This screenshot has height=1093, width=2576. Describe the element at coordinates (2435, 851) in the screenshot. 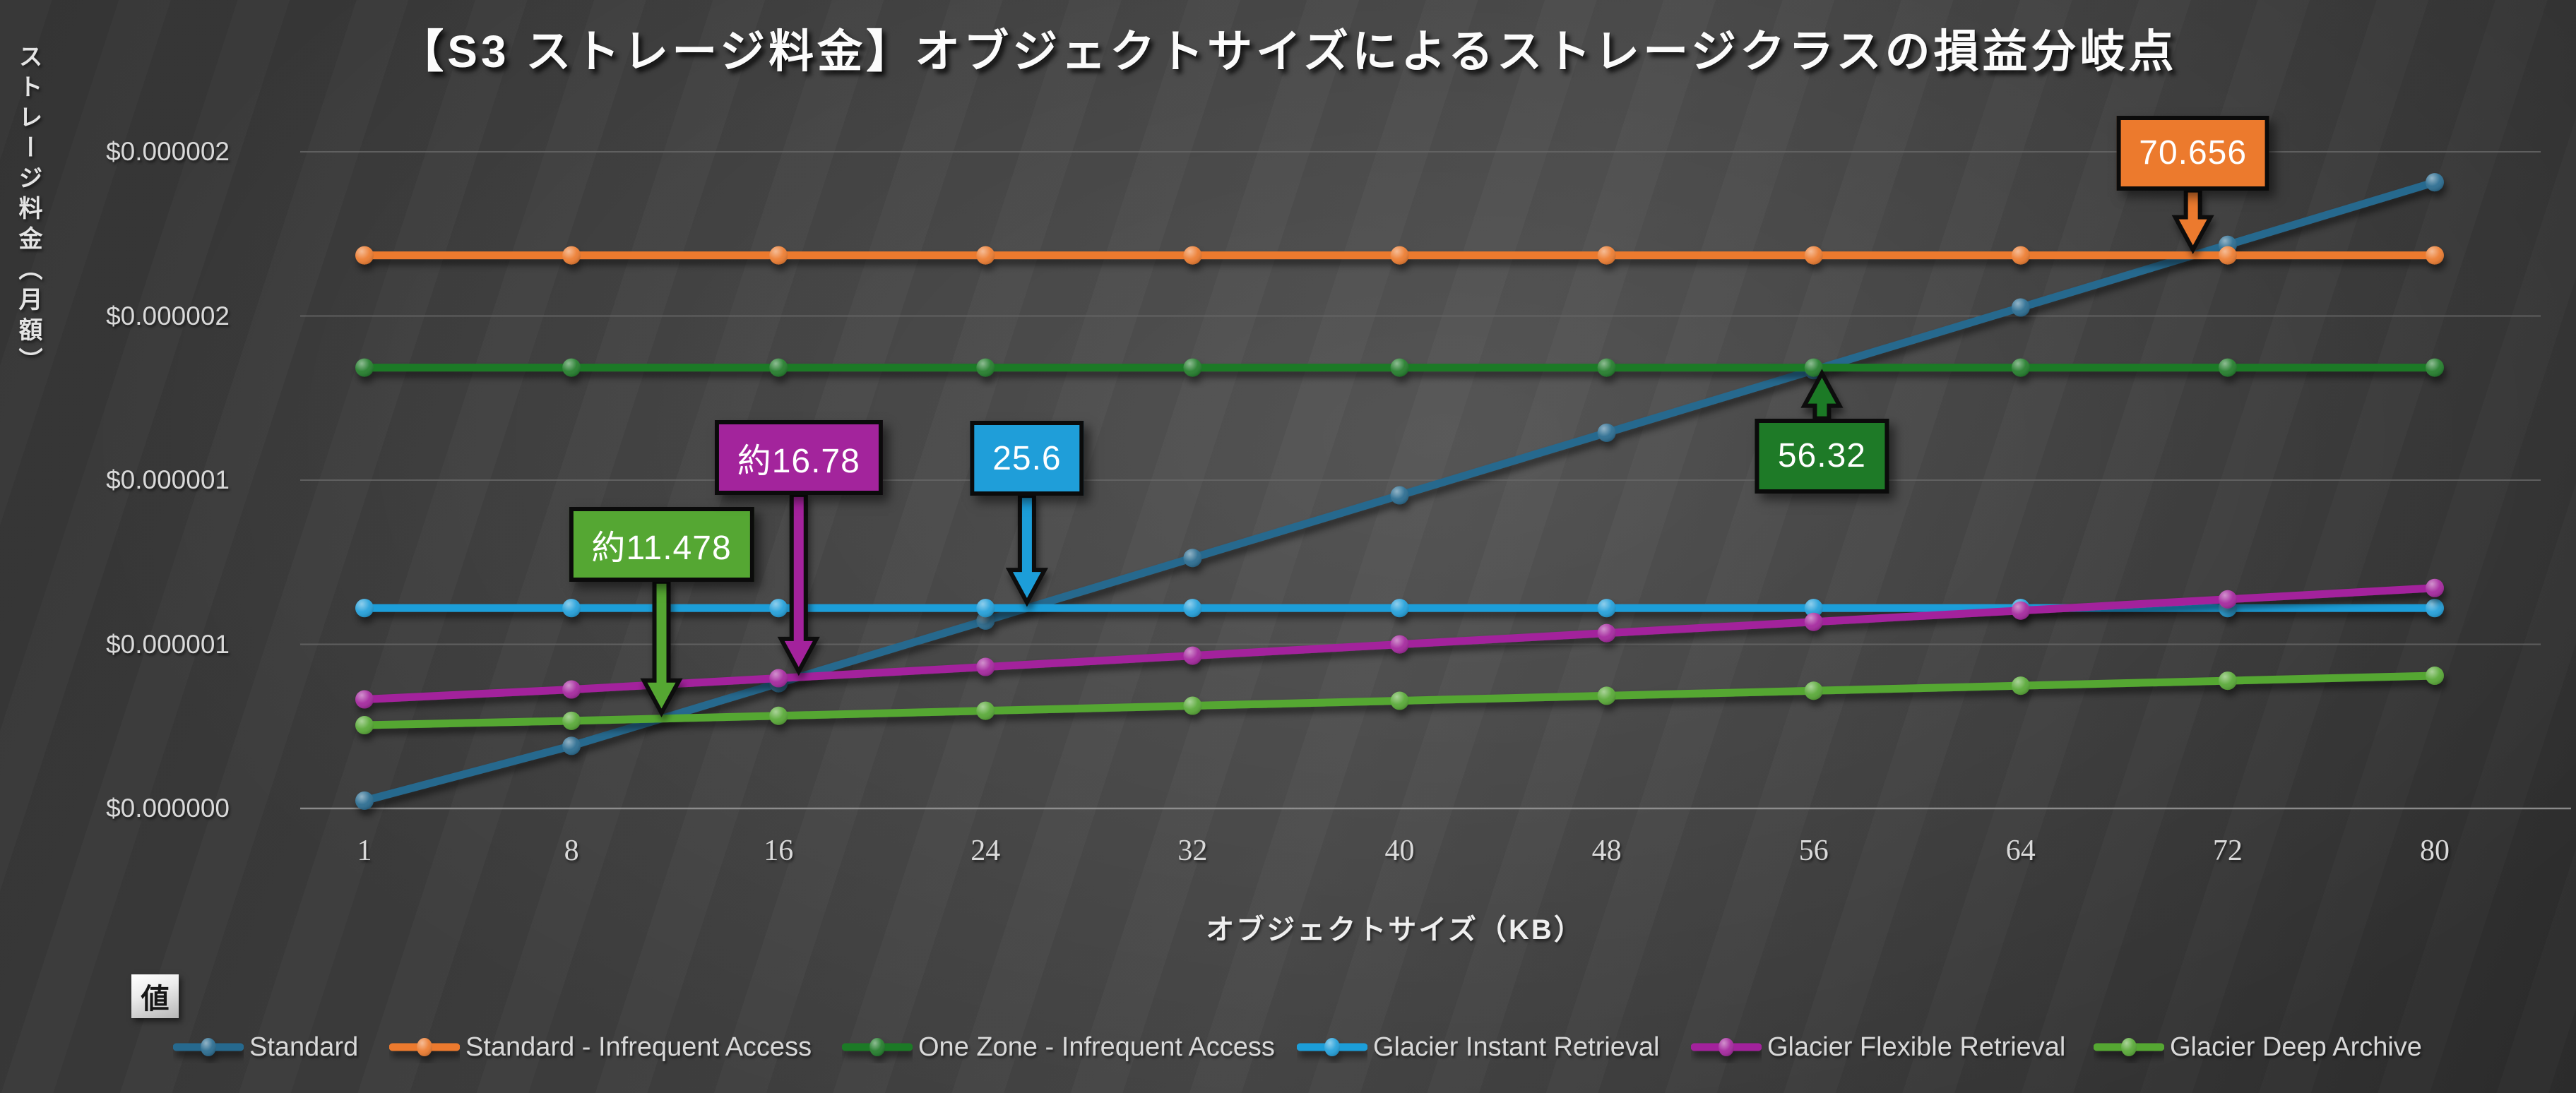

I see `x-tick-label: 80` at that location.